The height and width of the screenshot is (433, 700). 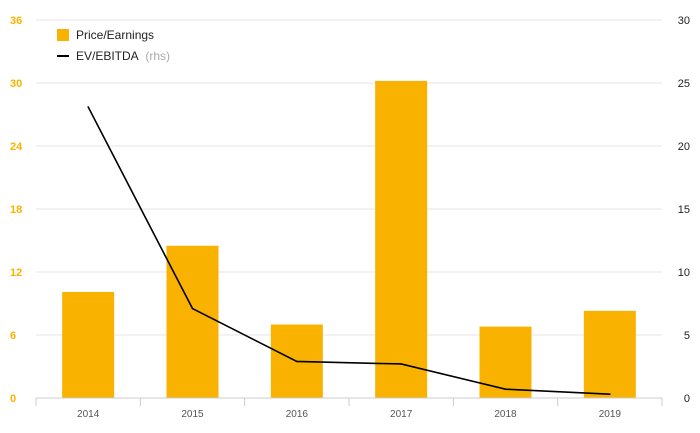 I want to click on legend-label-ev-ebitda: EV/EBITDA, so click(x=107, y=56).